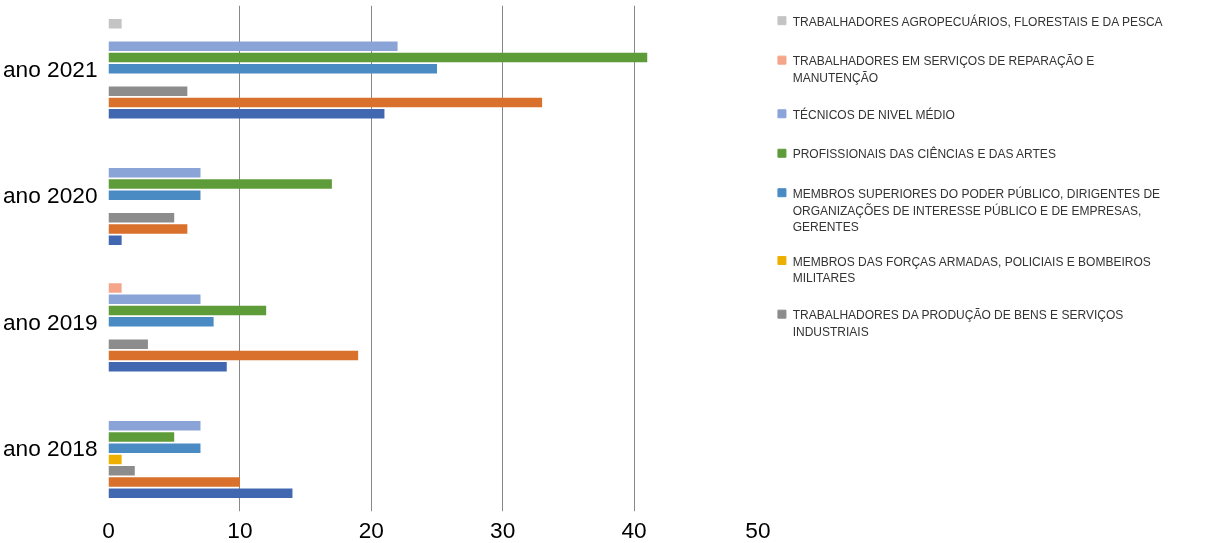 The width and height of the screenshot is (1224, 543). What do you see at coordinates (371, 529) in the screenshot?
I see `x-tick-label: 20` at bounding box center [371, 529].